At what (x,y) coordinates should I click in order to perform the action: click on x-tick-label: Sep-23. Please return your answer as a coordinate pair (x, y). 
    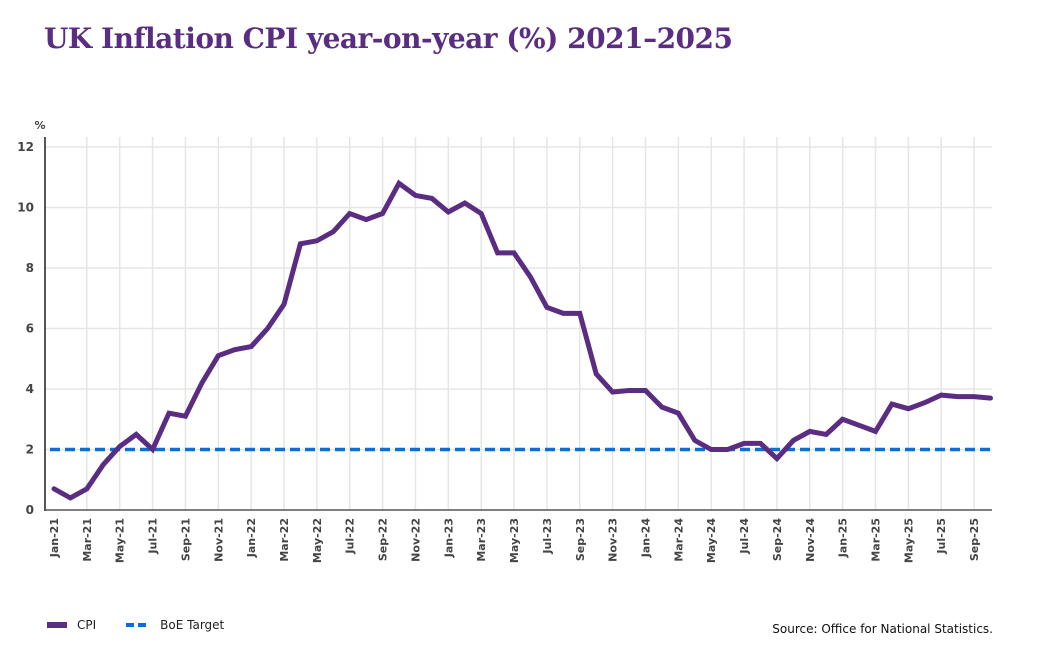
    Looking at the image, I should click on (580, 539).